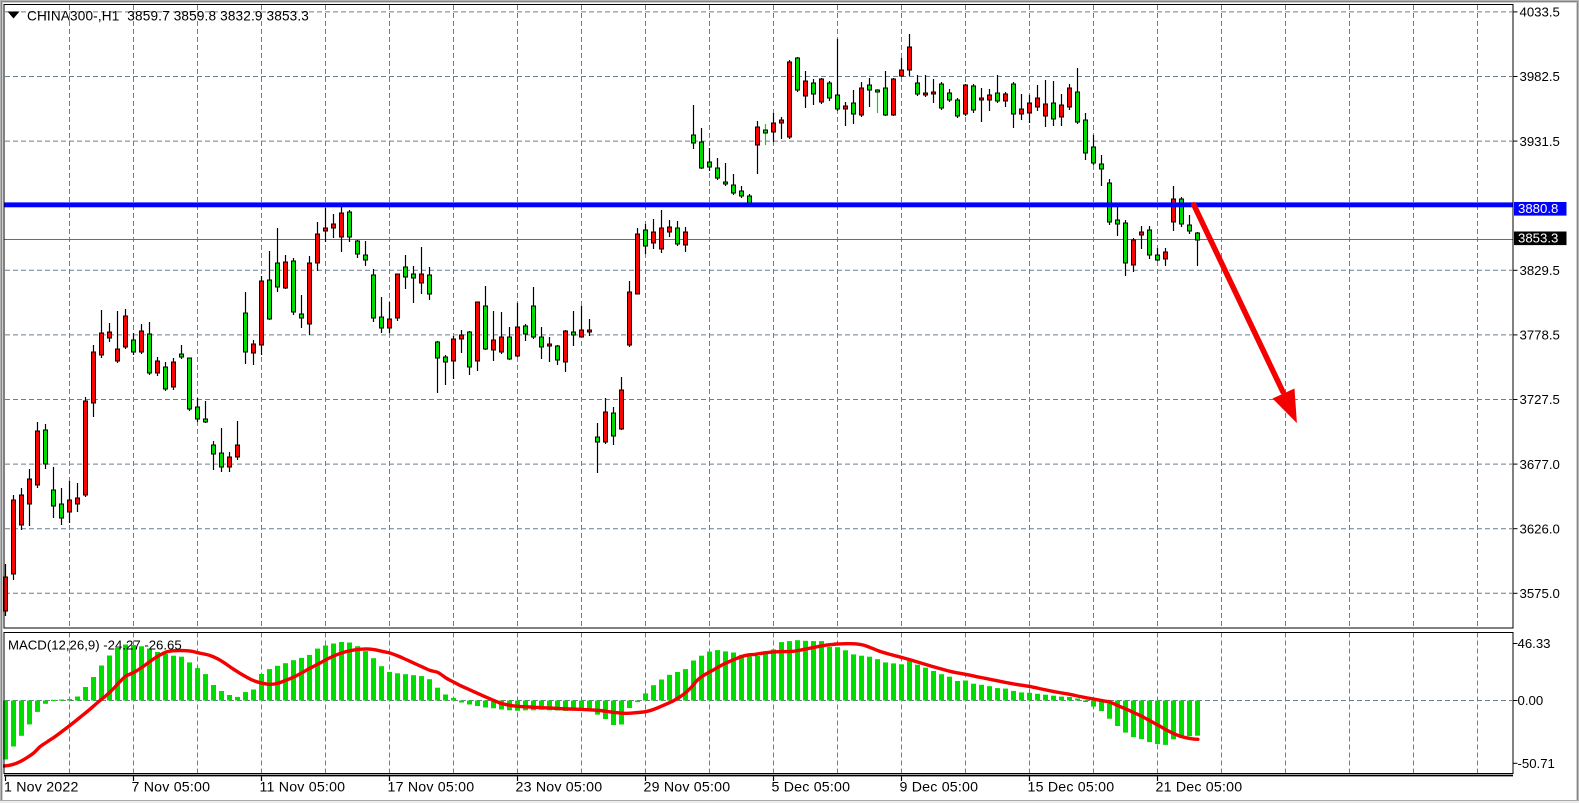 The image size is (1579, 803). I want to click on svg-text: 3829.5, so click(1540, 270).